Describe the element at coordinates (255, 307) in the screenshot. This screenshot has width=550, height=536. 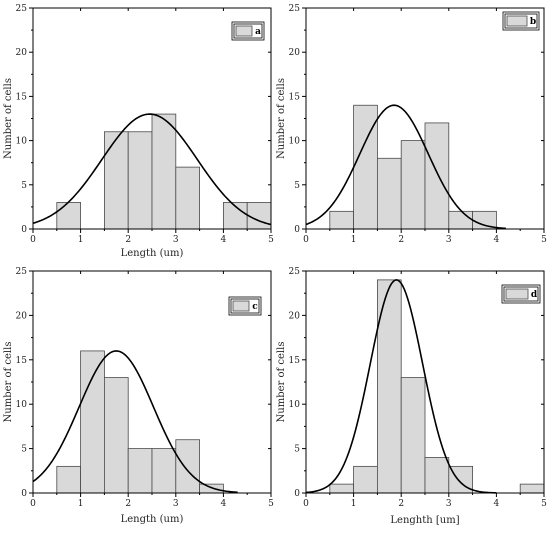
I see `legend-label: c` at that location.